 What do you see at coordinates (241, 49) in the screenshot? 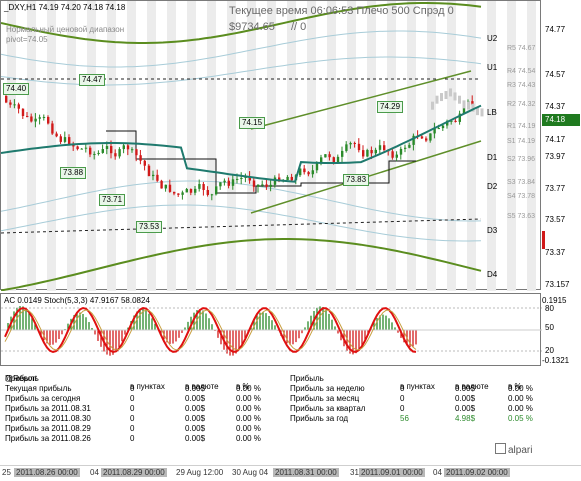
I see `band-line` at bounding box center [241, 49].